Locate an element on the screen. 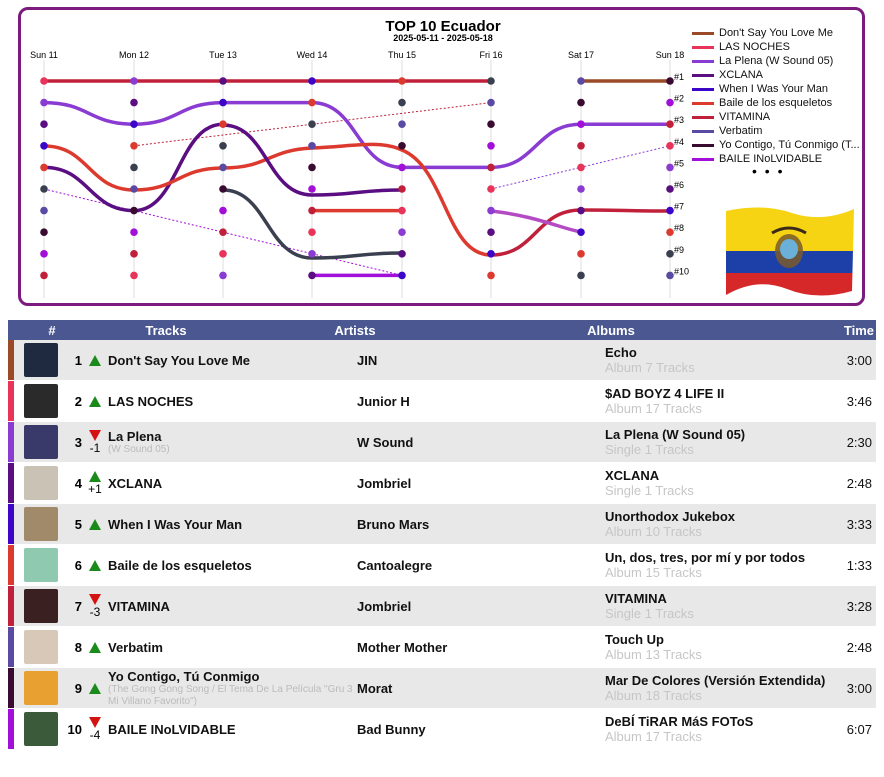 The image size is (884, 777). track-name: VITAMINA is located at coordinates (139, 606).